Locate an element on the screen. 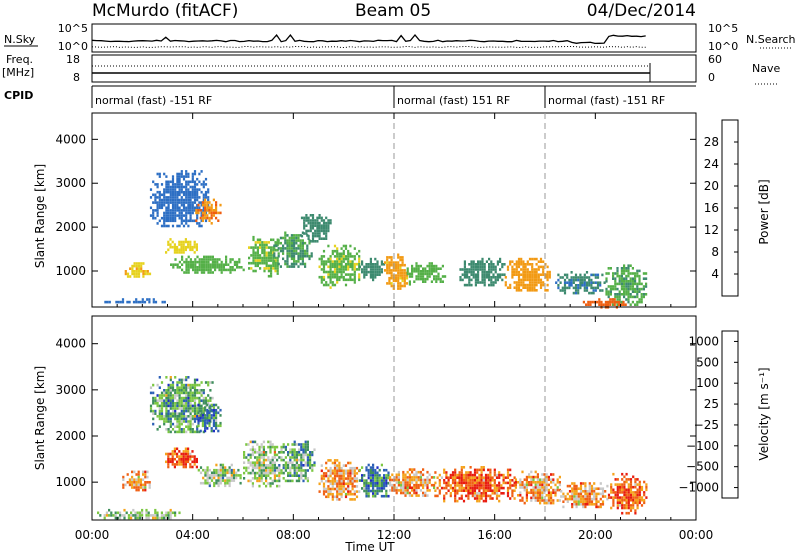  colorbar-tick-label: 1000 is located at coordinates (703, 341).